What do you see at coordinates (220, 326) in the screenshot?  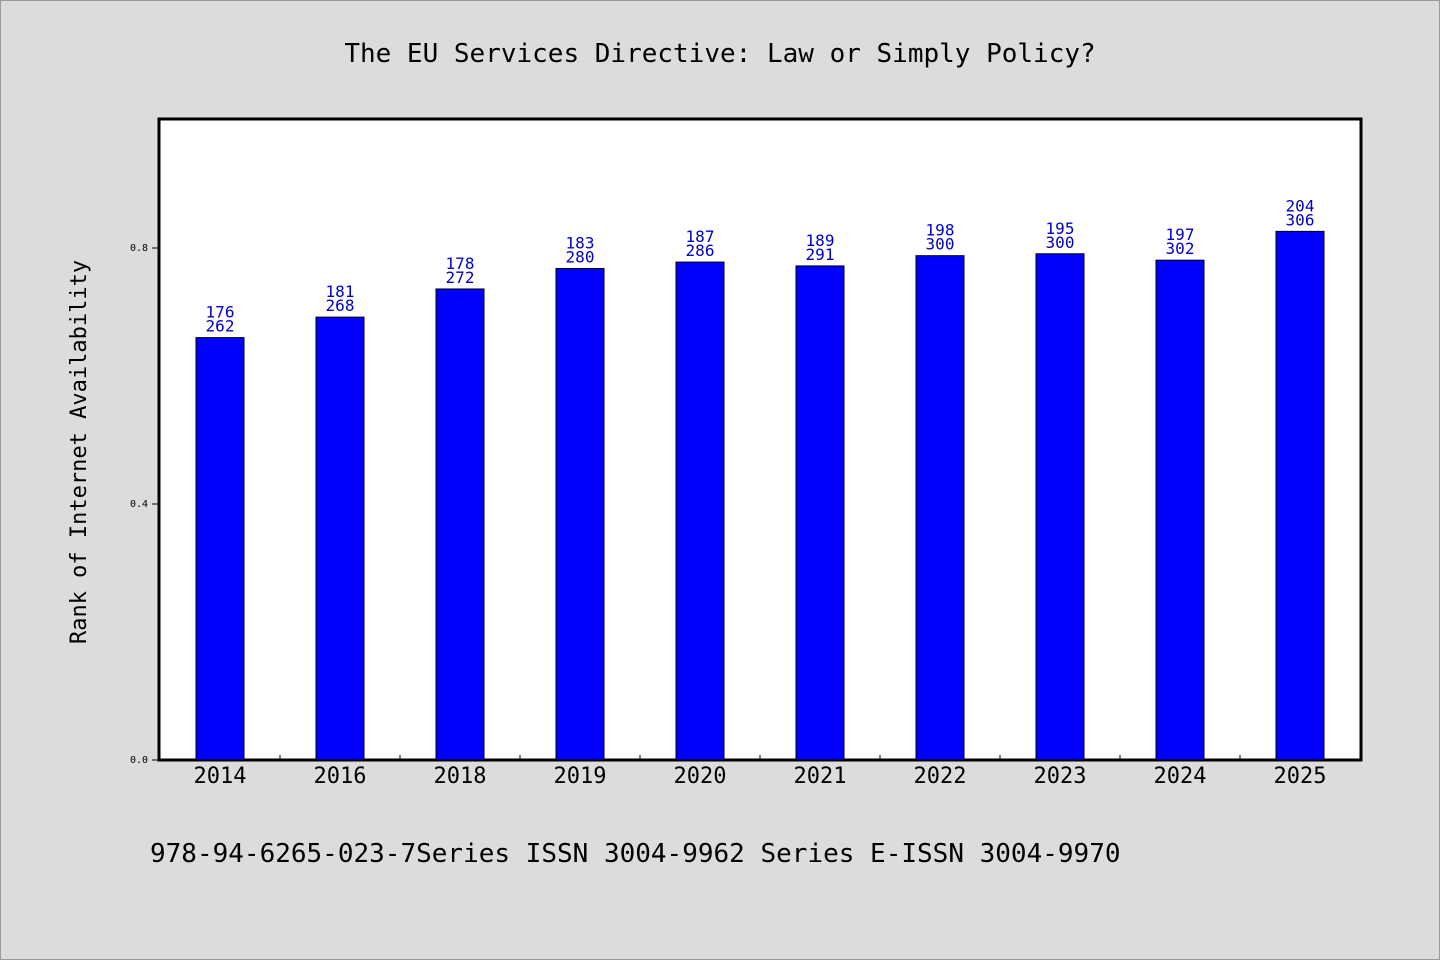 I see `data-label-bottom: 262` at bounding box center [220, 326].